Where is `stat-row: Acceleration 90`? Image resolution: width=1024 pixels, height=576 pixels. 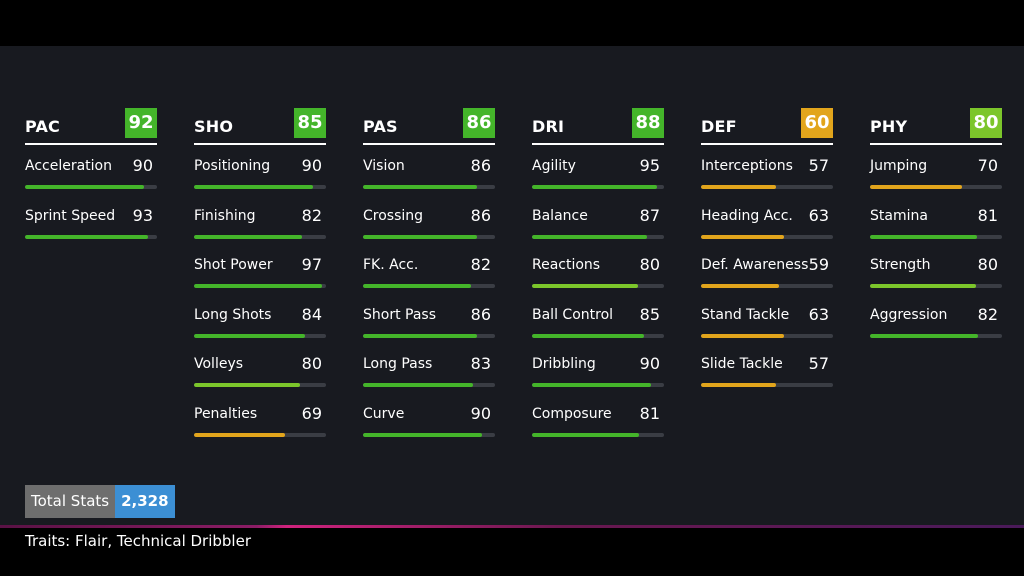
stat-row: Acceleration 90 is located at coordinates (91, 170).